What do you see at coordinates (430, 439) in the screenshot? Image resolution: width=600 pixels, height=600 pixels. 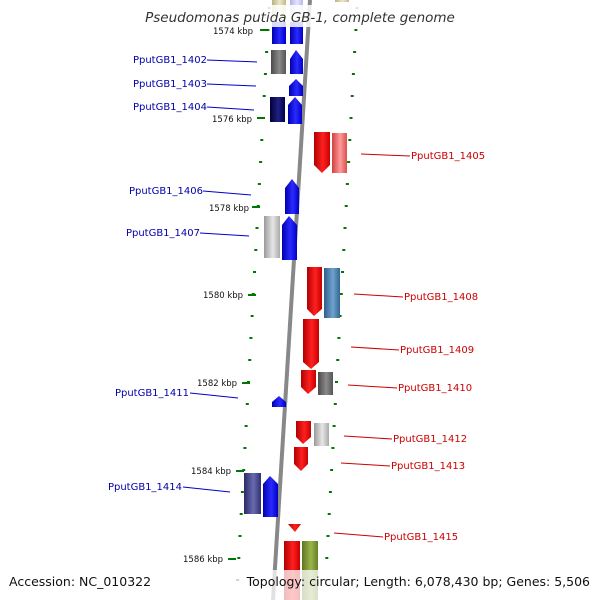 I see `gene-label: PputGB1_1412` at bounding box center [430, 439].